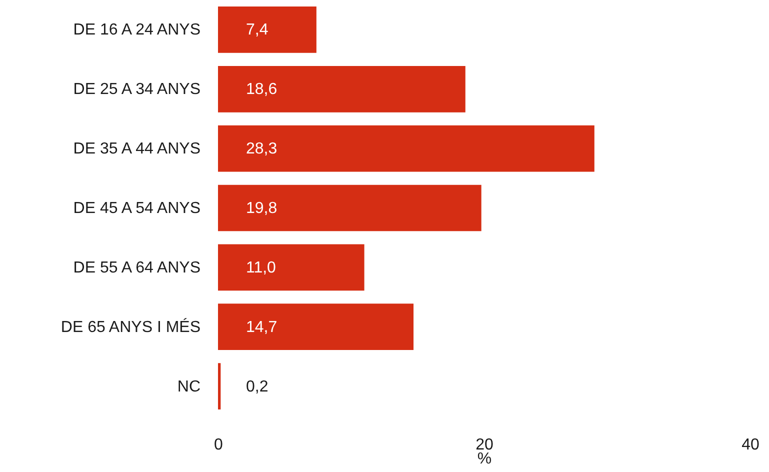  I want to click on y-tick-label: DE 65 ANYS I MÉS, so click(130, 327).